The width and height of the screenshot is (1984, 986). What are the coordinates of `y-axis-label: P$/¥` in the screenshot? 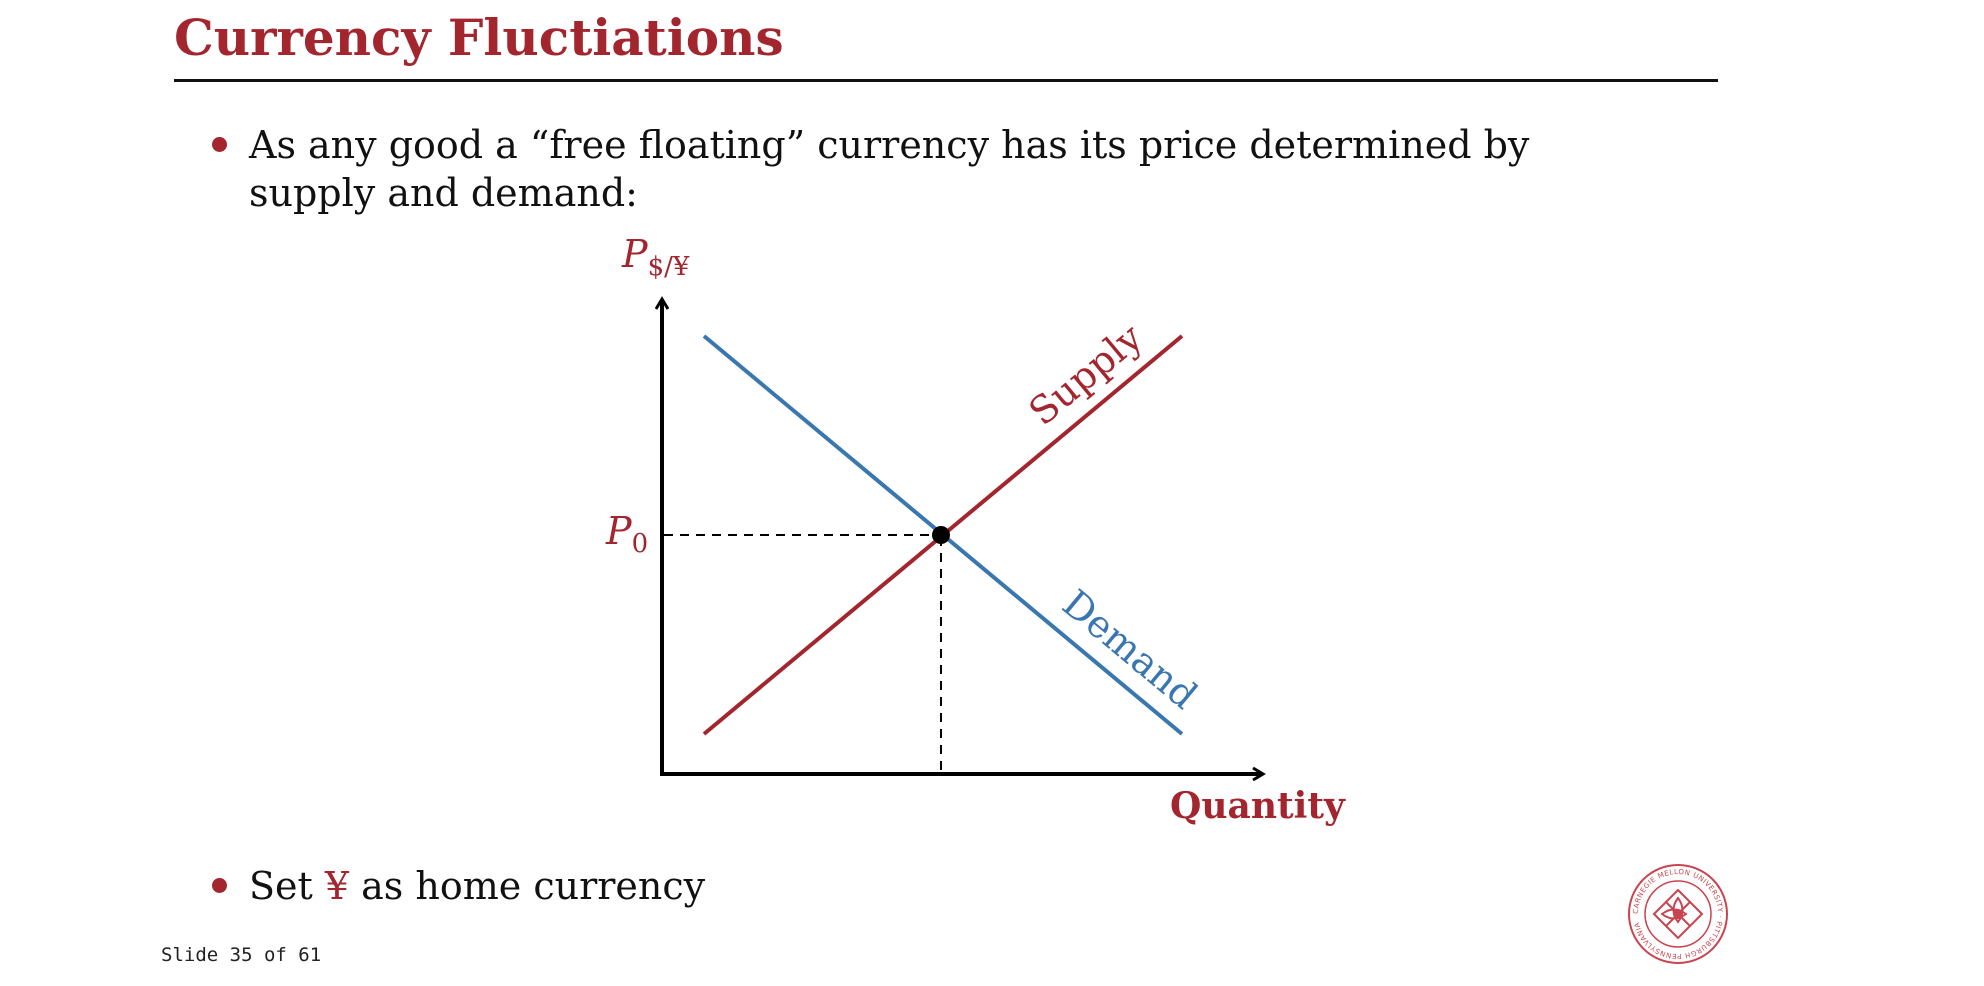 It's located at (655, 257).